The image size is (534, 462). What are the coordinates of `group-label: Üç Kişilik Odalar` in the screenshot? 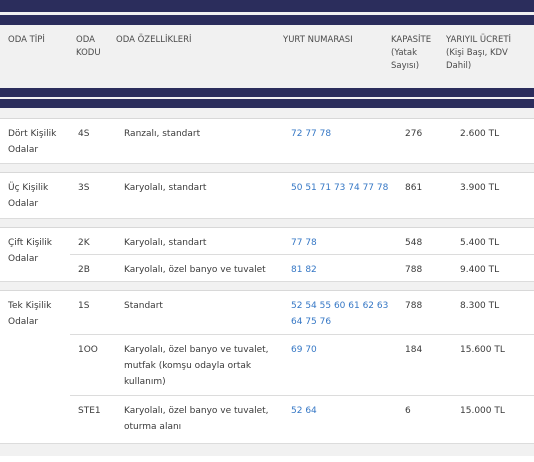 It's located at (28, 196).